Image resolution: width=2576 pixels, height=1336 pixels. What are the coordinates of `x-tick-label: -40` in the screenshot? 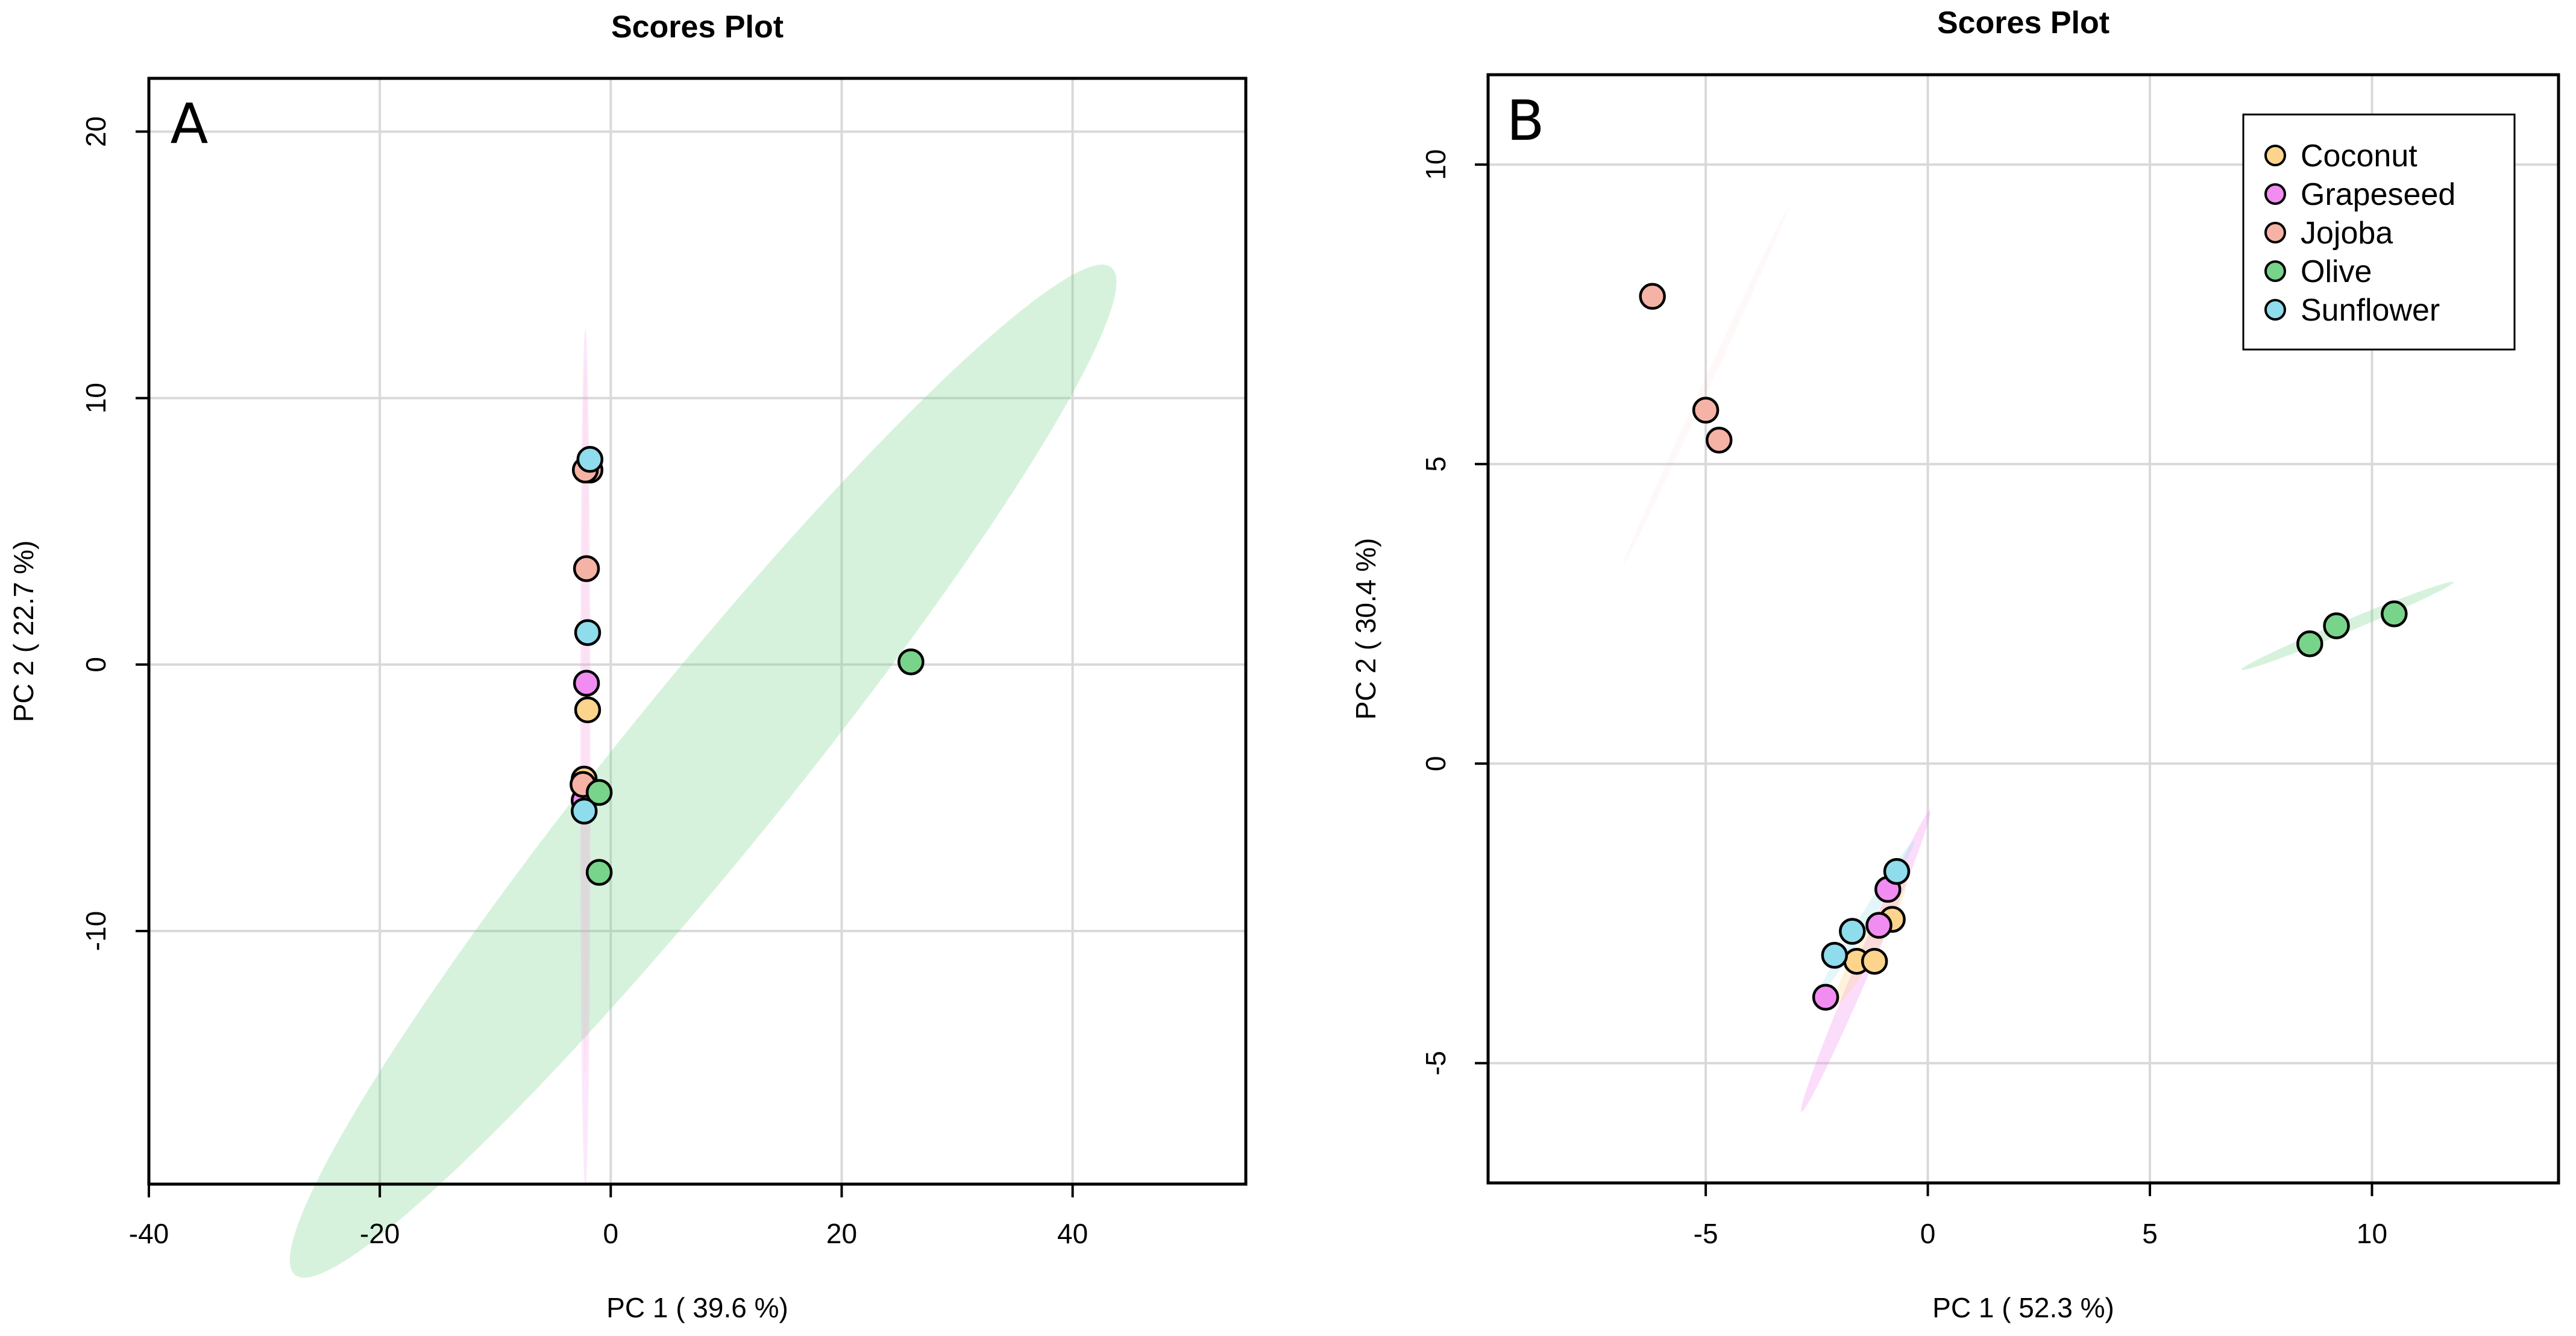 It's located at (149, 1233).